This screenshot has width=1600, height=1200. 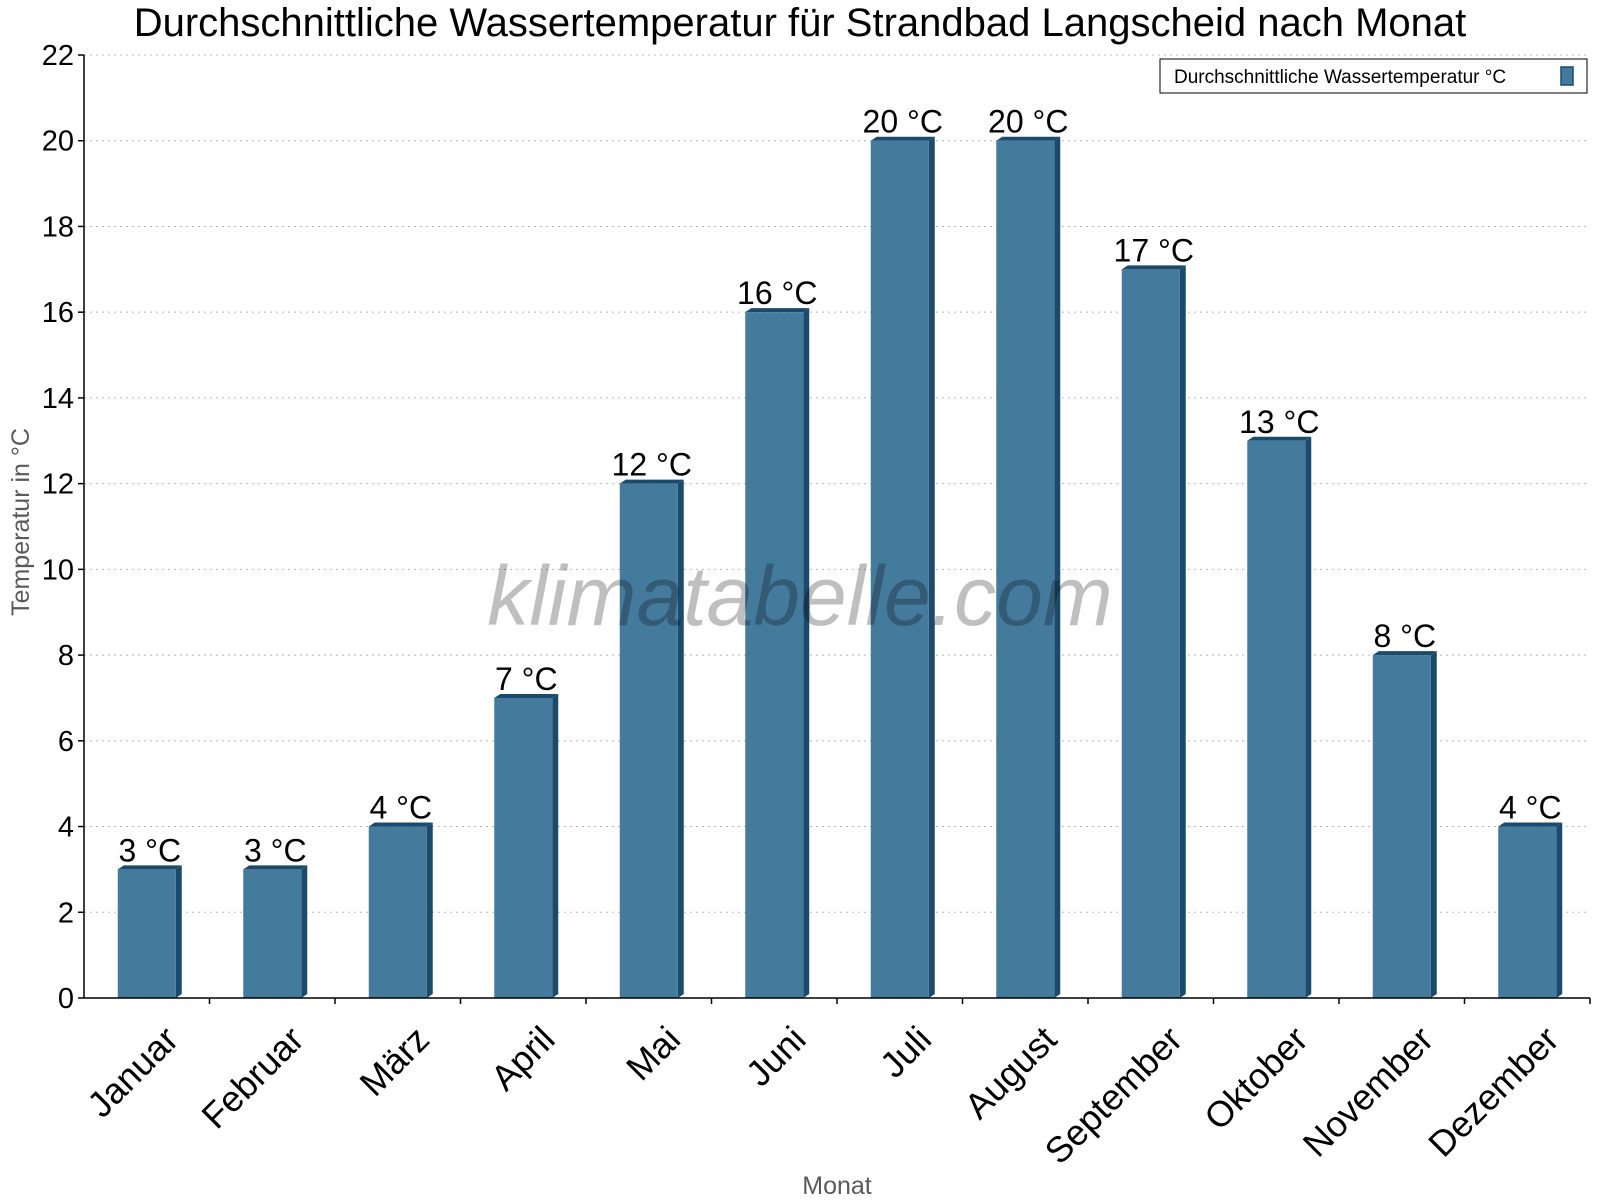 What do you see at coordinates (1154, 250) in the screenshot?
I see `bar-value-label: 17 °C` at bounding box center [1154, 250].